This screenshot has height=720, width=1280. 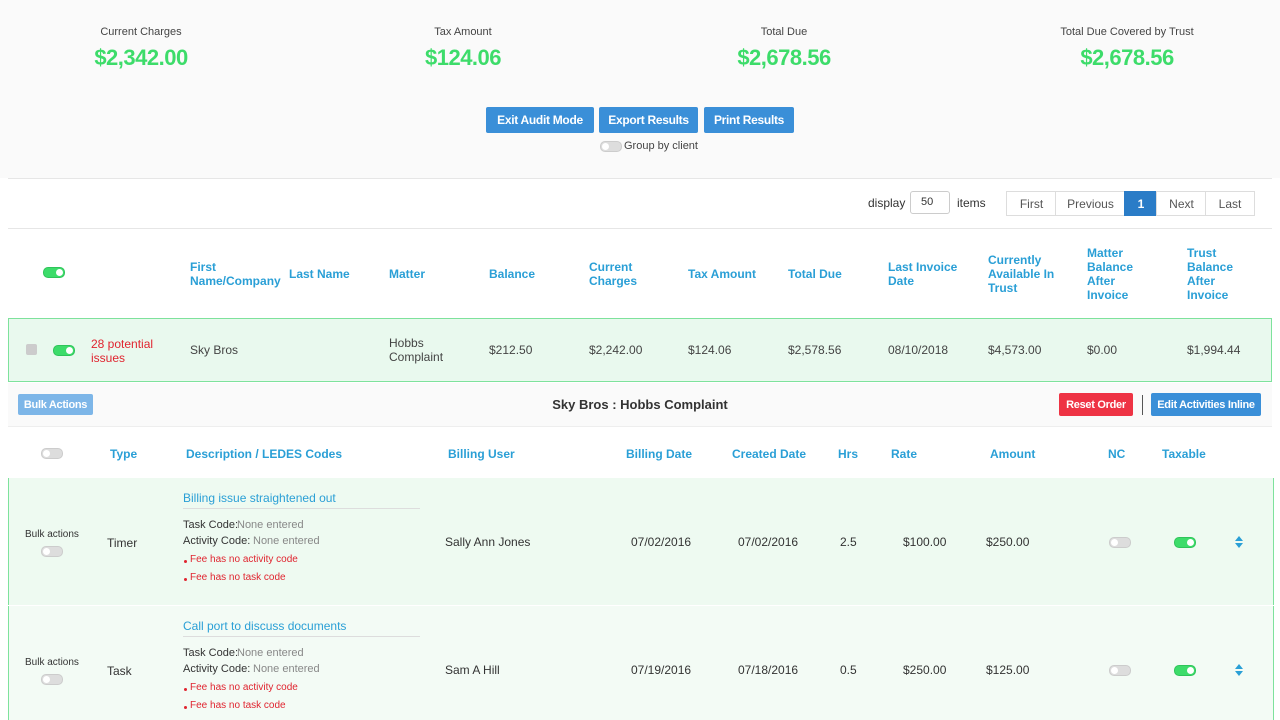 What do you see at coordinates (265, 626) in the screenshot?
I see `description: Call port to discuss documents` at bounding box center [265, 626].